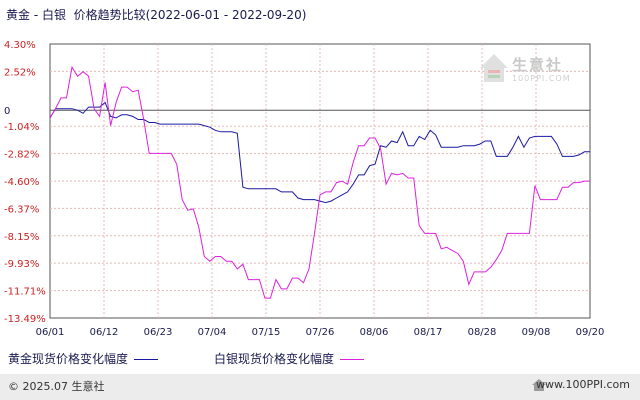  What do you see at coordinates (266, 332) in the screenshot?
I see `x-tick-label: 07/15` at bounding box center [266, 332].